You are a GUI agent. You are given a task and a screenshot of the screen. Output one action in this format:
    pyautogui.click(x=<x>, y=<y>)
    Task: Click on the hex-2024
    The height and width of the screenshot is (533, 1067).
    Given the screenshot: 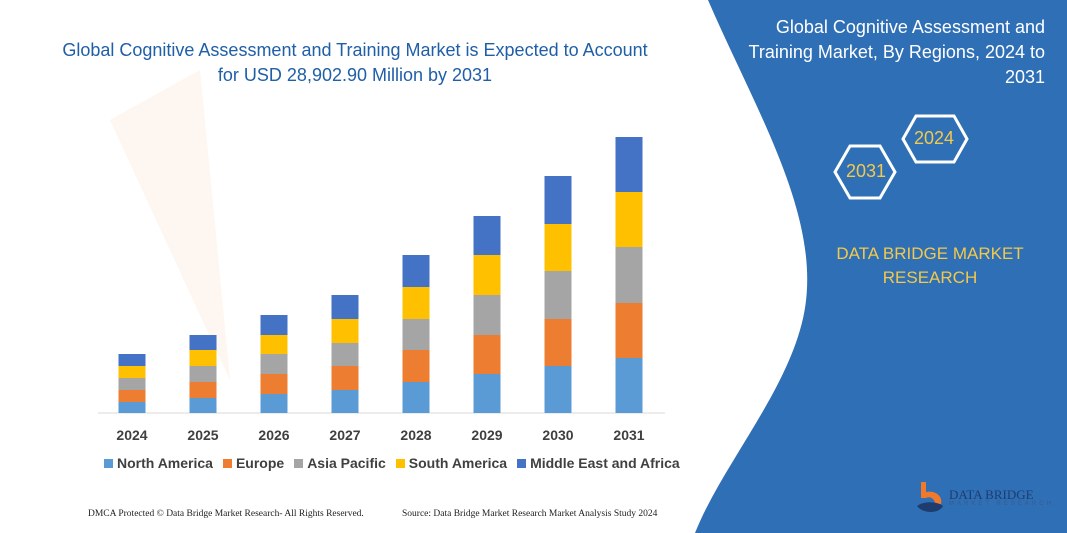 What is the action you would take?
    pyautogui.click(x=935, y=139)
    